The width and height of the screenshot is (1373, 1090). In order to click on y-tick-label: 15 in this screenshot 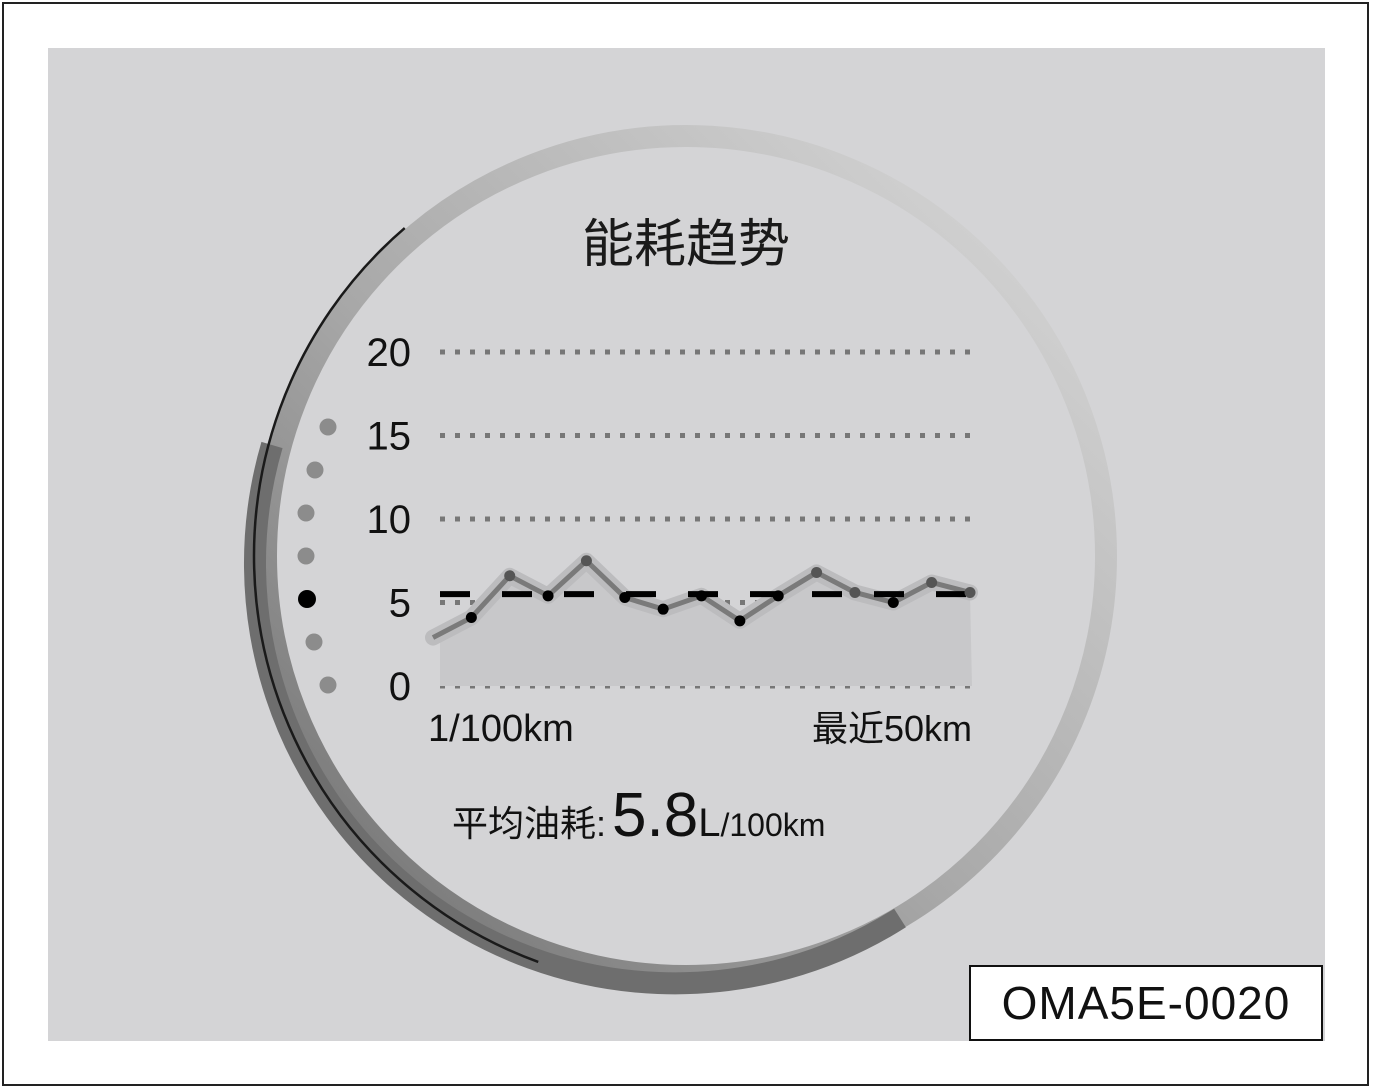, I will do `click(389, 437)`.